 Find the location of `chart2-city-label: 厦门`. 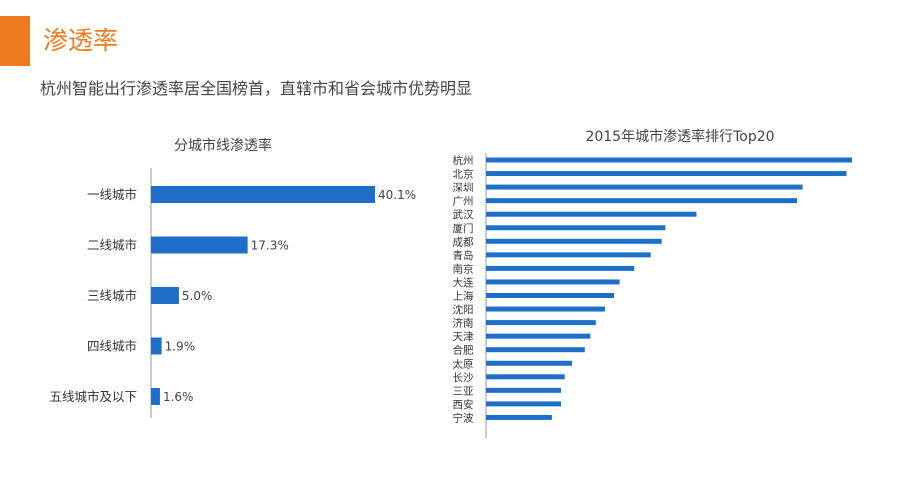

chart2-city-label: 厦门 is located at coordinates (463, 228).